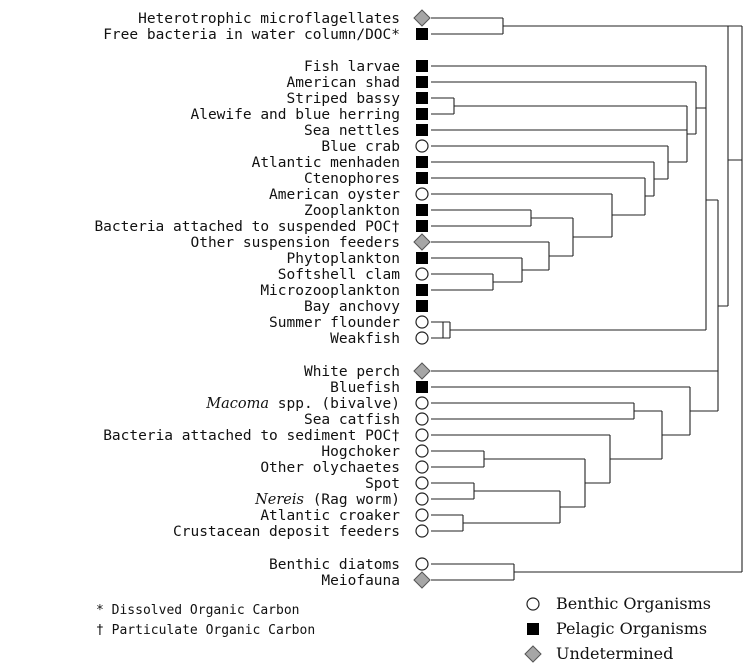  Describe the element at coordinates (352, 67) in the screenshot. I see `taxon-label: Fish larvae` at that location.